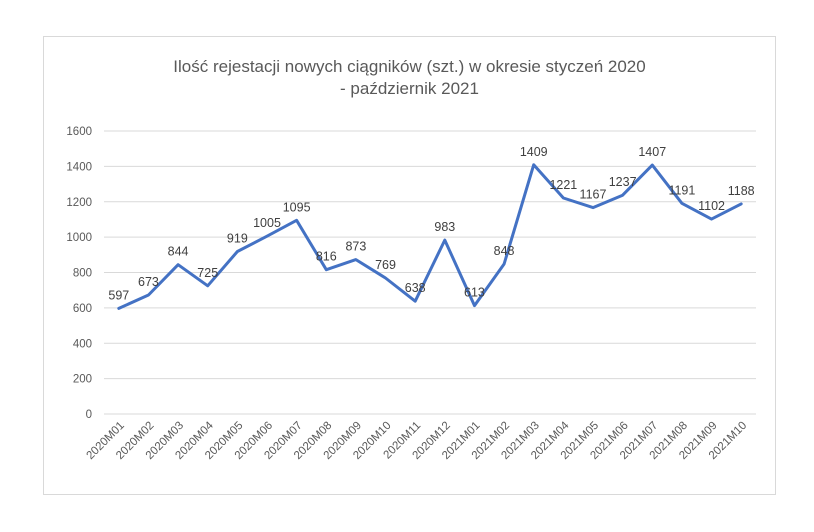 The height and width of the screenshot is (532, 814). What do you see at coordinates (652, 152) in the screenshot?
I see `data-label: 1407` at bounding box center [652, 152].